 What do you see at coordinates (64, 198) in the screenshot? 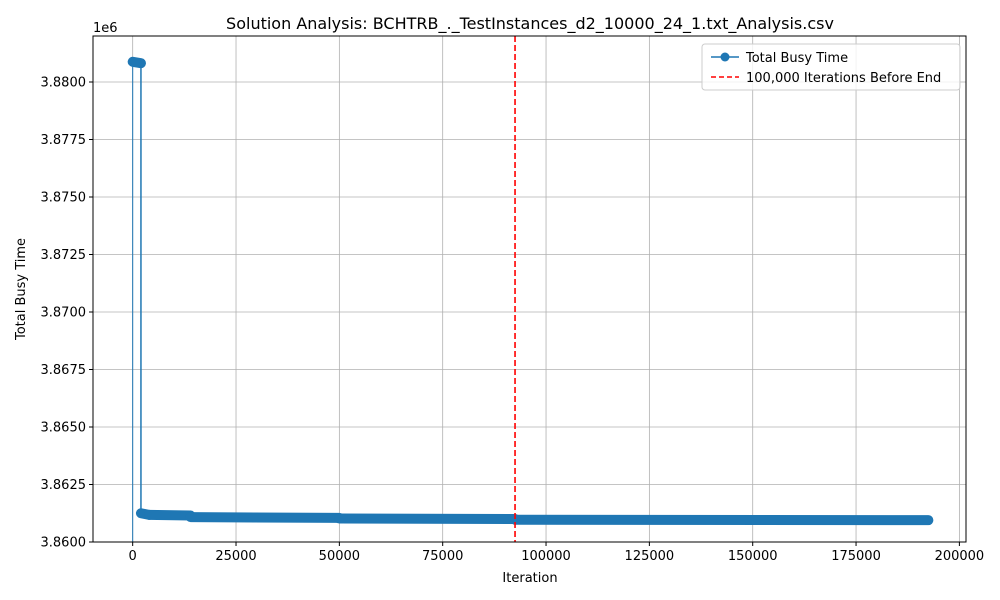
I see `y-tick-label: 3.8750` at bounding box center [64, 198].